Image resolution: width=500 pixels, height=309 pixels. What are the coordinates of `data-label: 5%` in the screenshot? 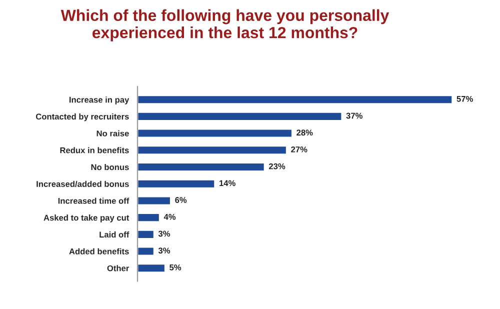 It's located at (176, 267).